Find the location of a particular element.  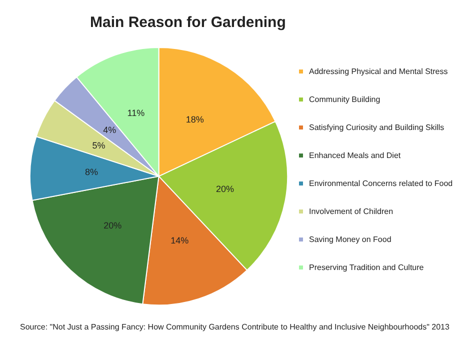

legend-label: Preserving Tradition and Culture is located at coordinates (366, 267).